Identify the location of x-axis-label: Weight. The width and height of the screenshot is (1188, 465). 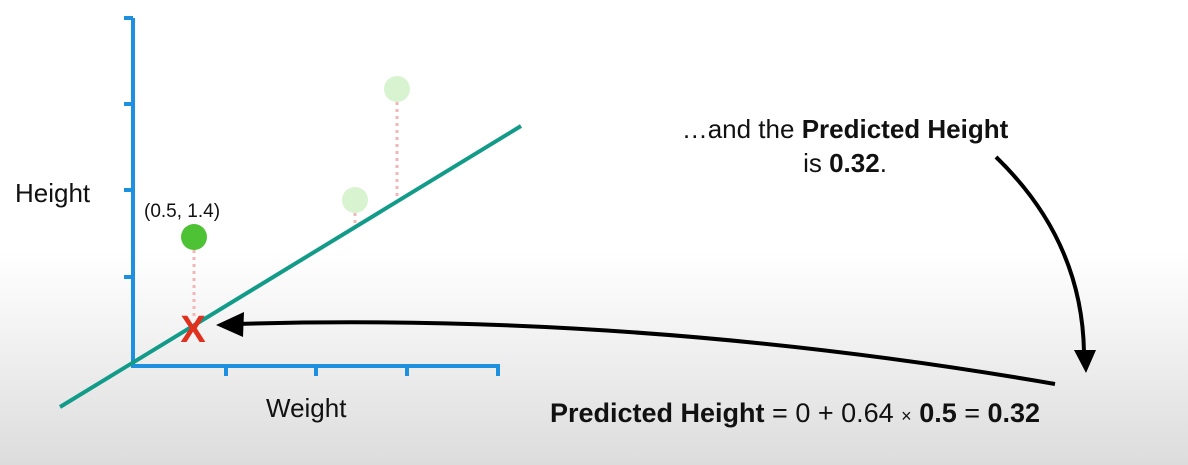
(306, 408).